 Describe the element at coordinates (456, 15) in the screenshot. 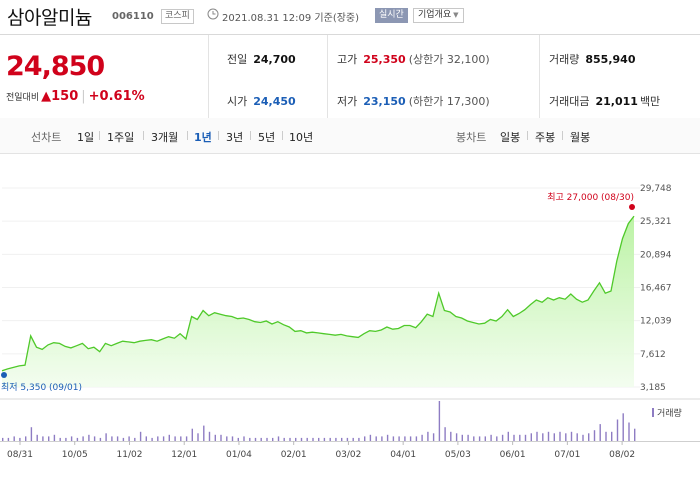

I see `chevron-down-icon: ▼` at that location.